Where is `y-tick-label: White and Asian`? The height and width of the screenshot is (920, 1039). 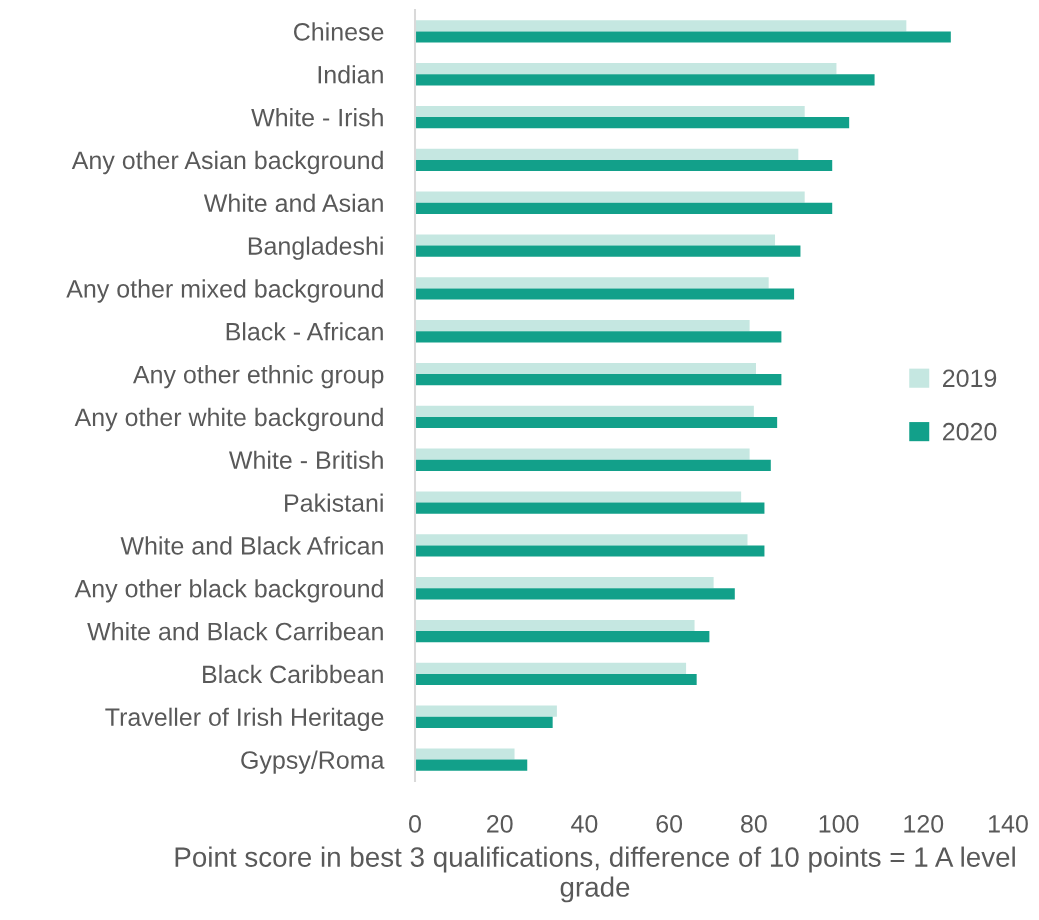
y-tick-label: White and Asian is located at coordinates (293, 203).